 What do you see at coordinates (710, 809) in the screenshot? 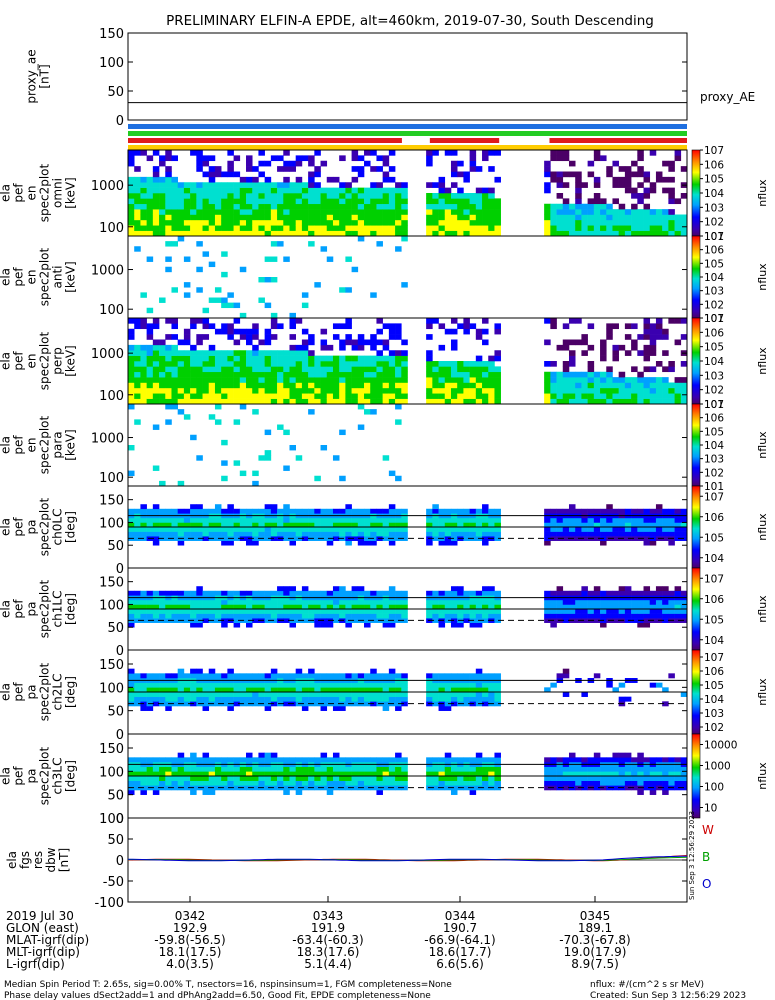
I see `colorbar-tick-label: 10` at bounding box center [710, 809].